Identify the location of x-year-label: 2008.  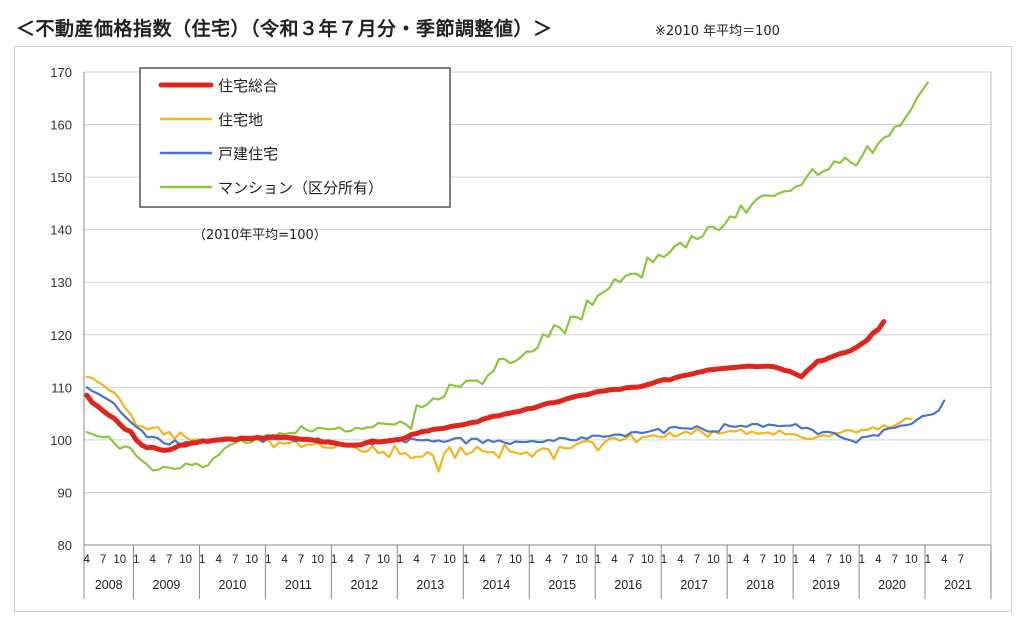
(109, 585).